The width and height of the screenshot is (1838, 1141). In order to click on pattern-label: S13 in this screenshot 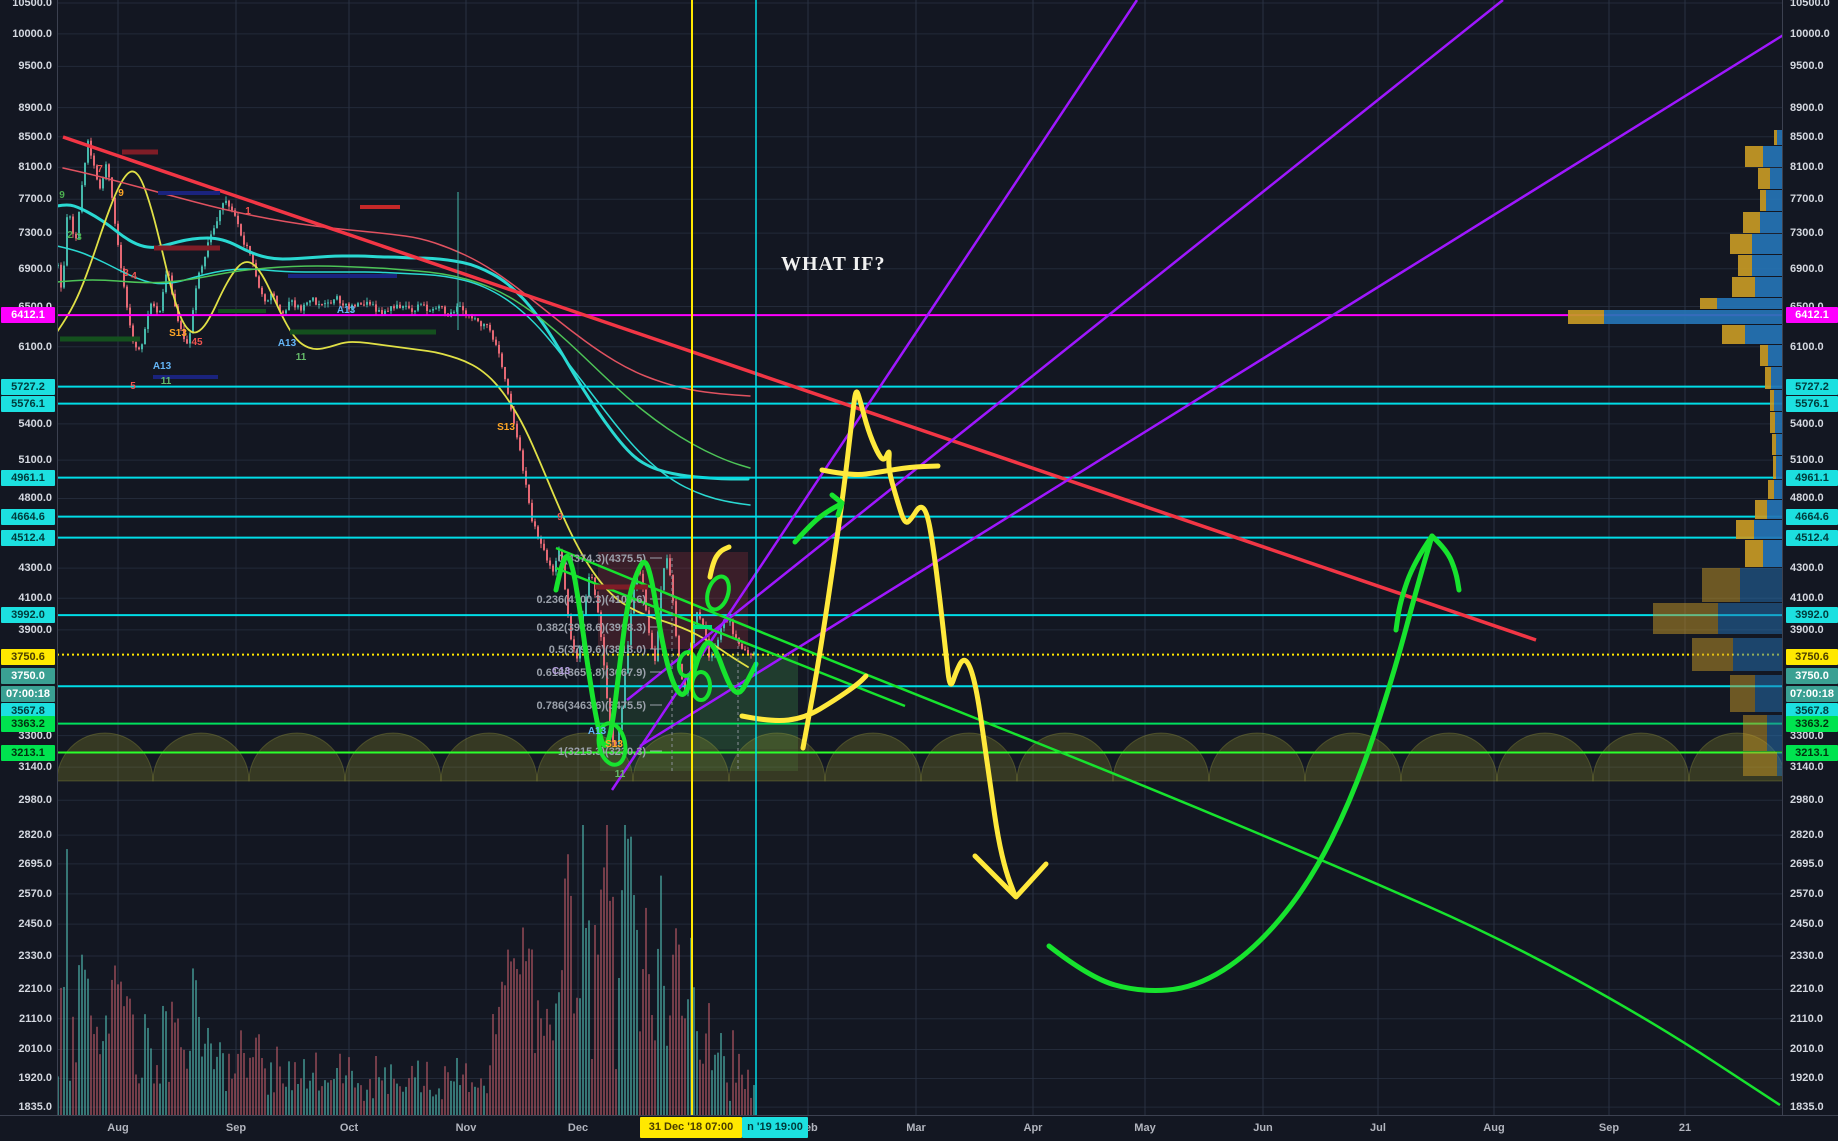, I will do `click(178, 333)`.